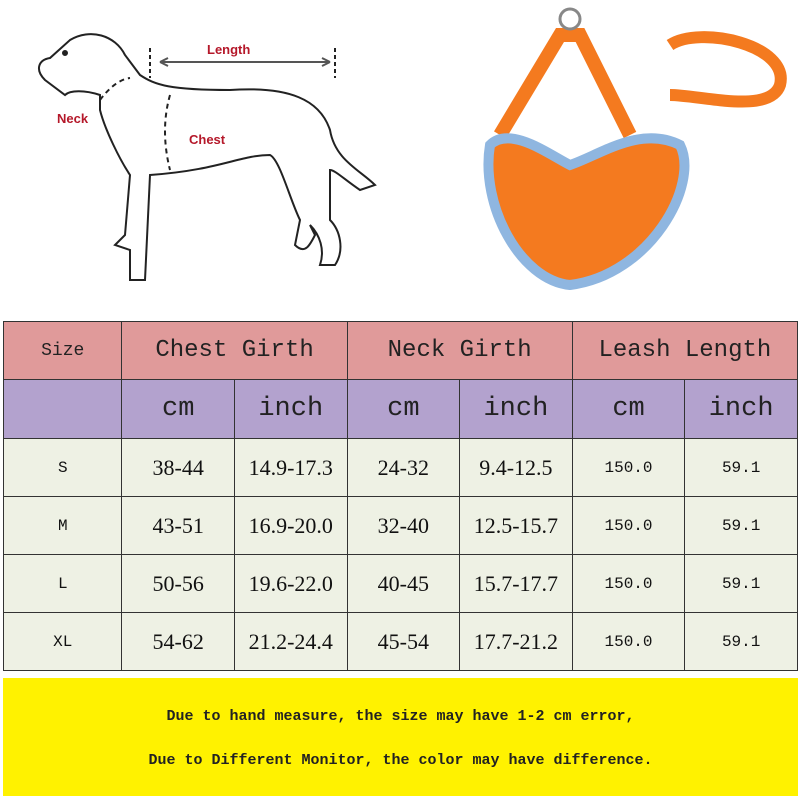  What do you see at coordinates (726, 69) in the screenshot?
I see `leash-icon` at bounding box center [726, 69].